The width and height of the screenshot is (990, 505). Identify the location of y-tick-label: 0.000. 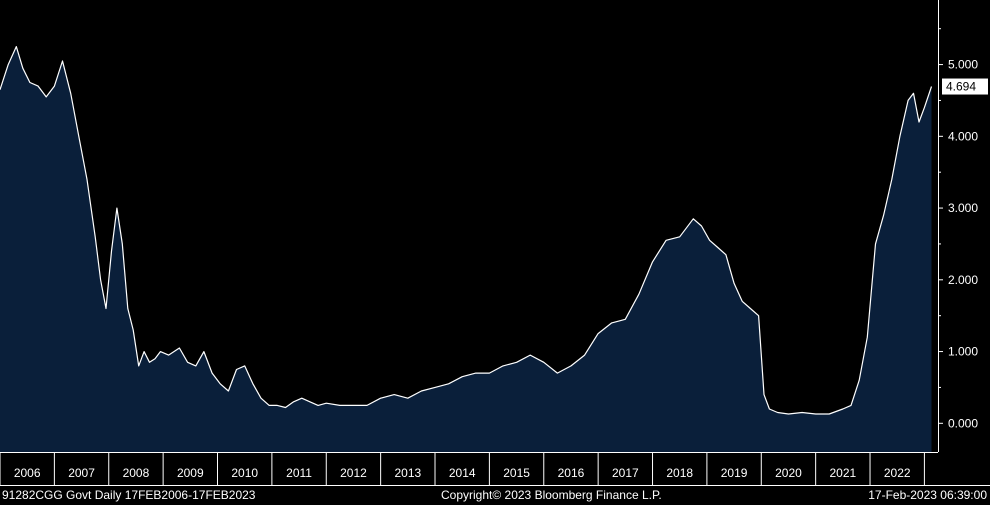
(963, 423).